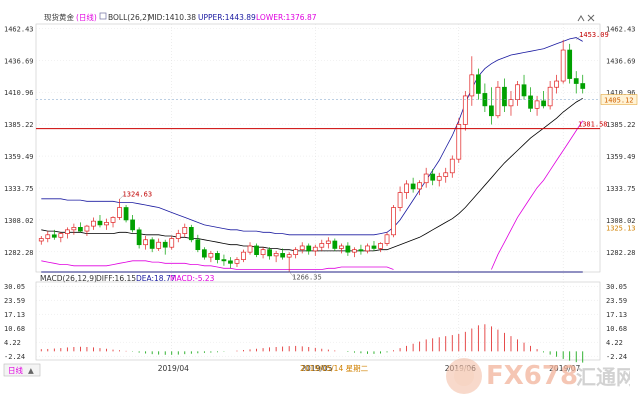 The image size is (640, 400). I want to click on price-tick-label-left: 1333.75, so click(19, 189).